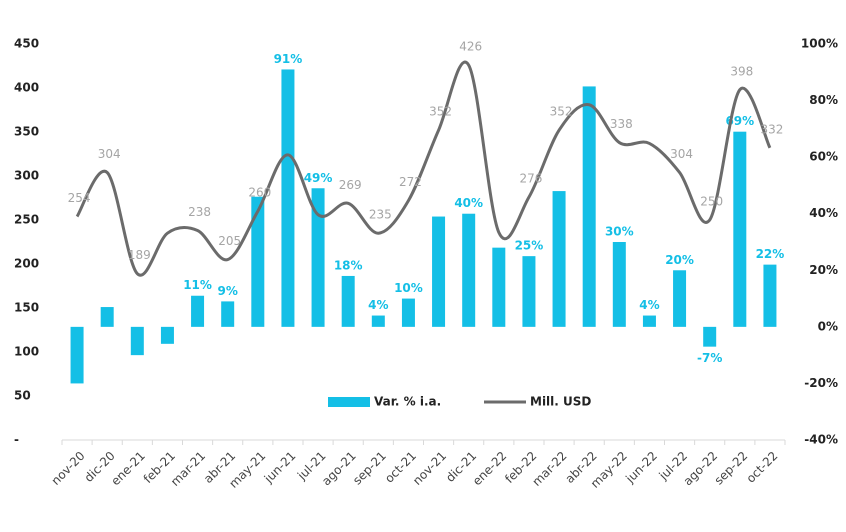 This screenshot has height=532, width=846. Describe the element at coordinates (823, 270) in the screenshot. I see `y2-tick-label: 20%` at that location.